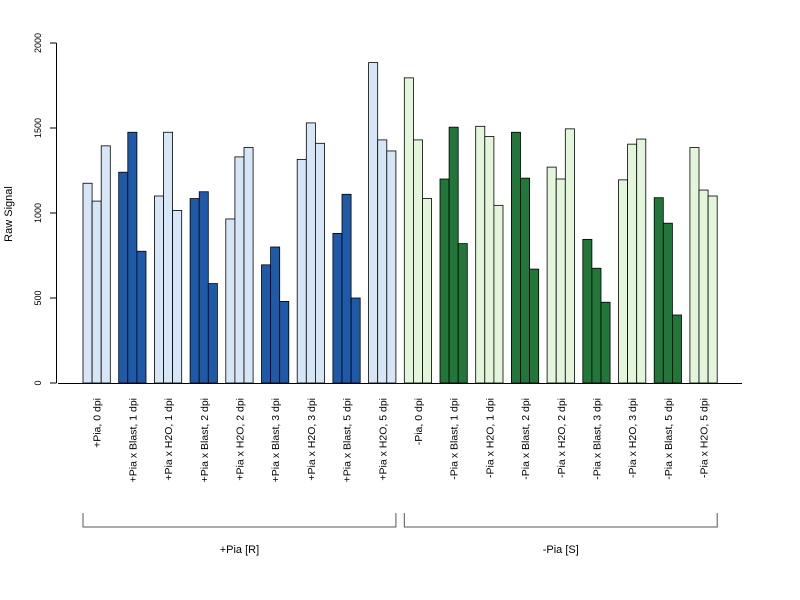 The height and width of the screenshot is (600, 800). Describe the element at coordinates (98, 423) in the screenshot. I see `category-label: +Pia, 0 dpi` at that location.